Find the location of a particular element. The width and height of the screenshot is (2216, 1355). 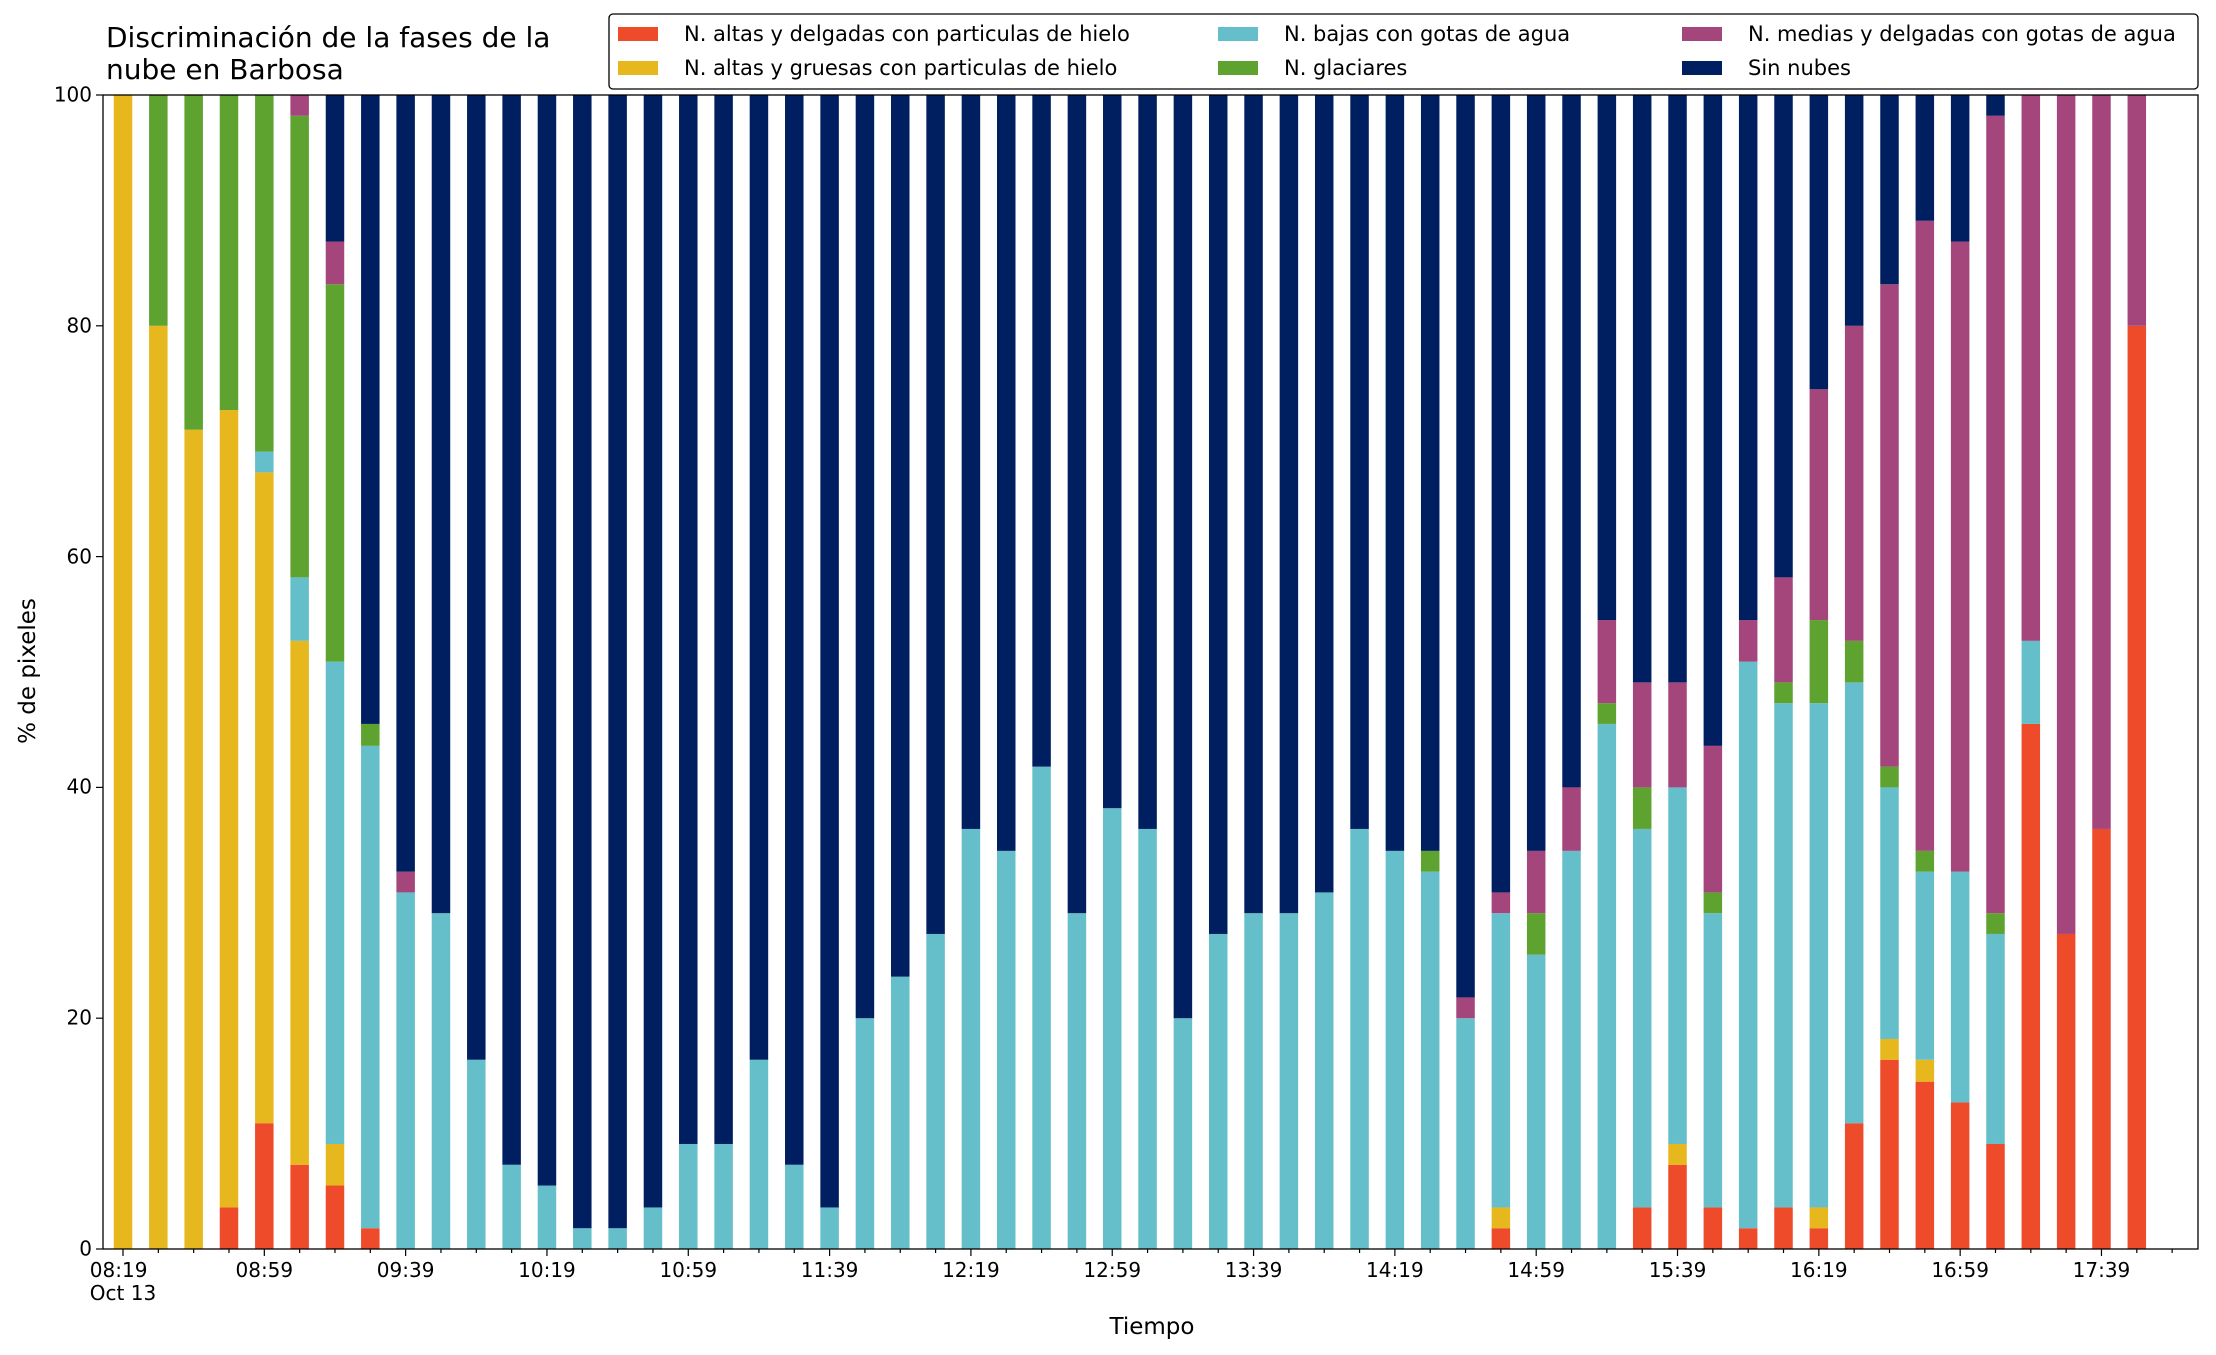

legend-label: N. bajas con gotas de agua is located at coordinates (1427, 33).